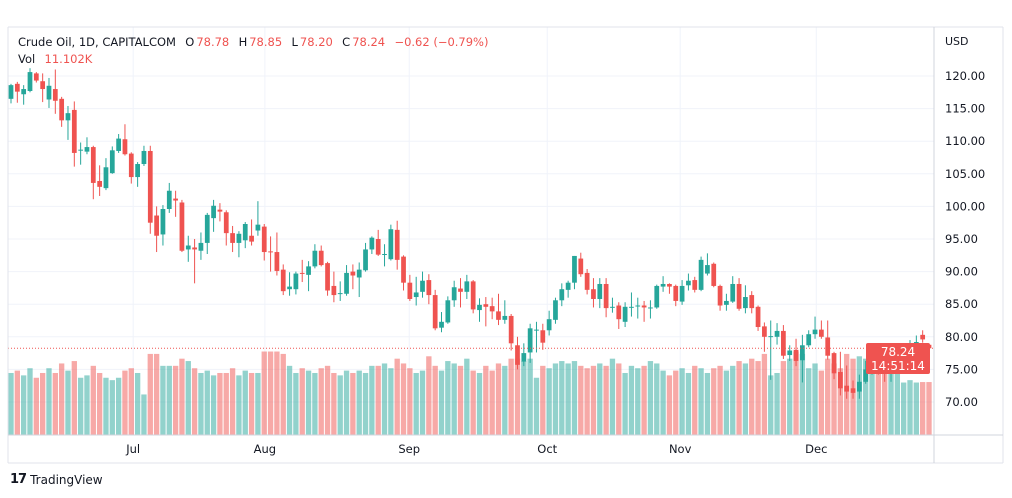 The image size is (1012, 498). Describe the element at coordinates (965, 76) in the screenshot. I see `price-tick-label: 120.00` at that location.